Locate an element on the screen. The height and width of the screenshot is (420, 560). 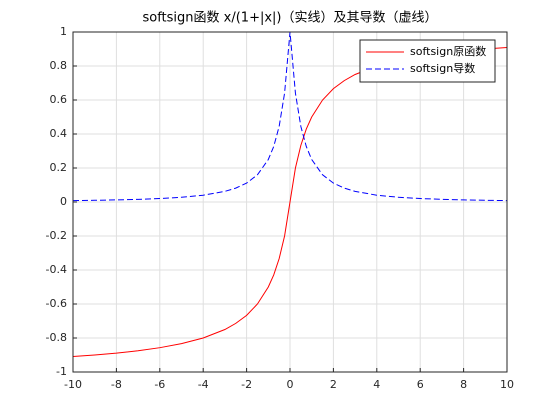
x-tick-label: 4 is located at coordinates (376, 384).